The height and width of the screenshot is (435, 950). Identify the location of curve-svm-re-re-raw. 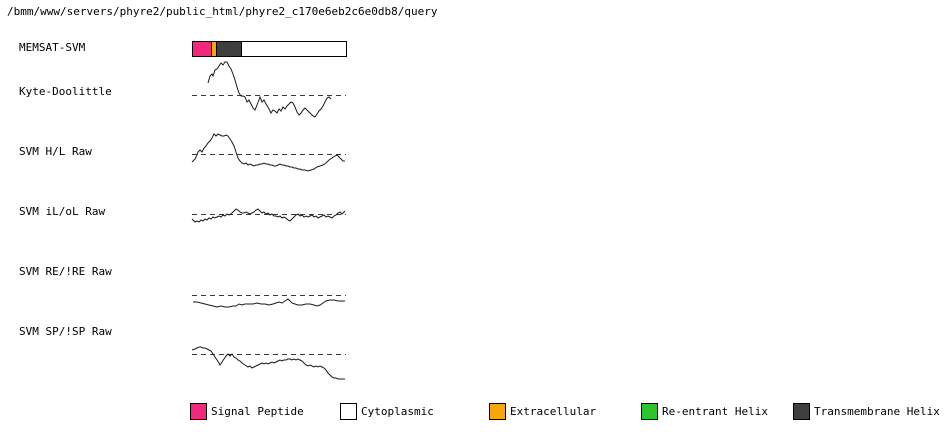
(269, 303).